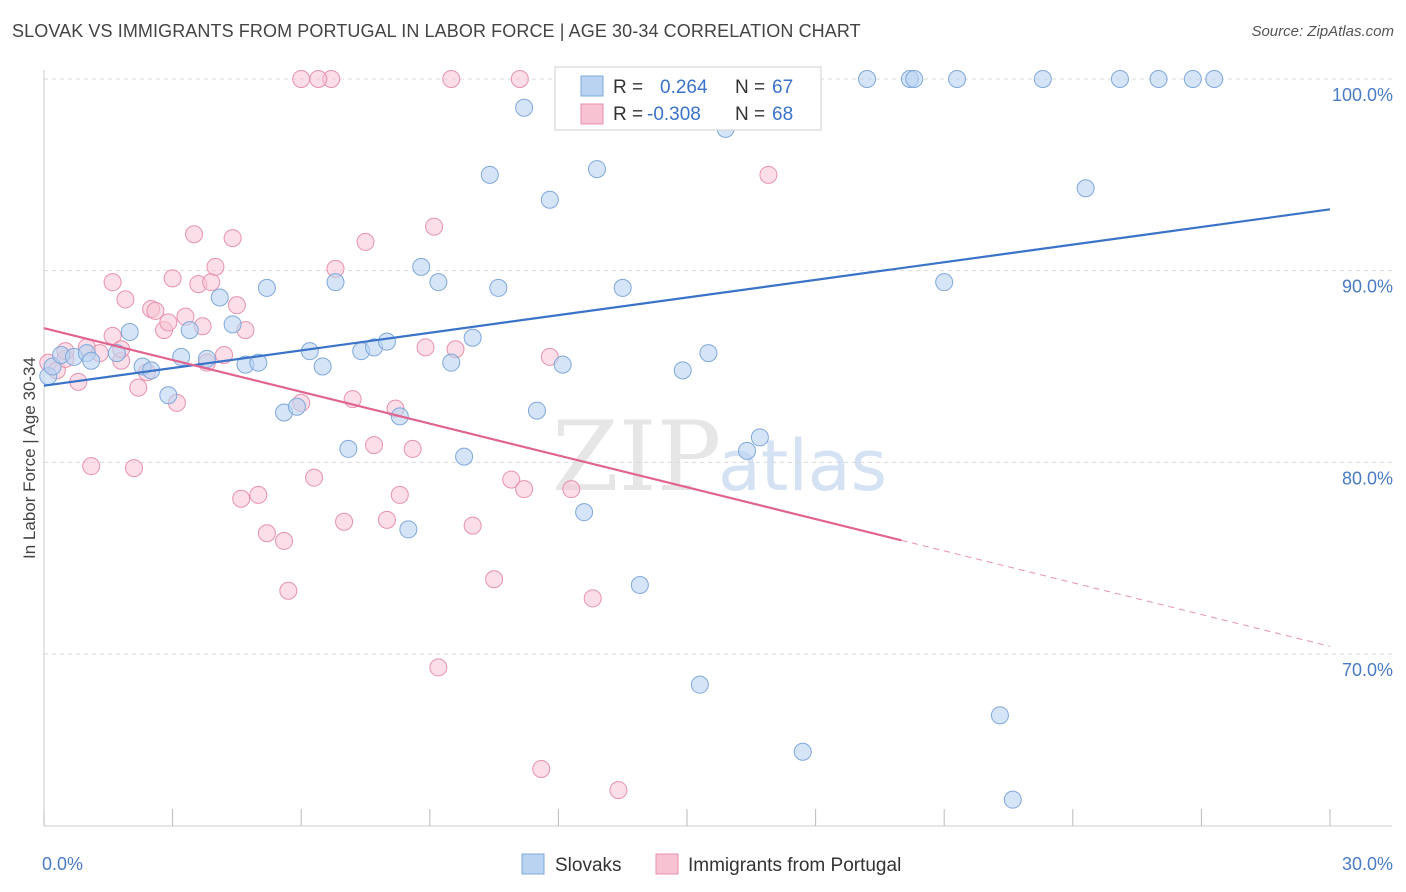 This screenshot has height=892, width=1406. I want to click on legend-swatch-portugal, so click(592, 114).